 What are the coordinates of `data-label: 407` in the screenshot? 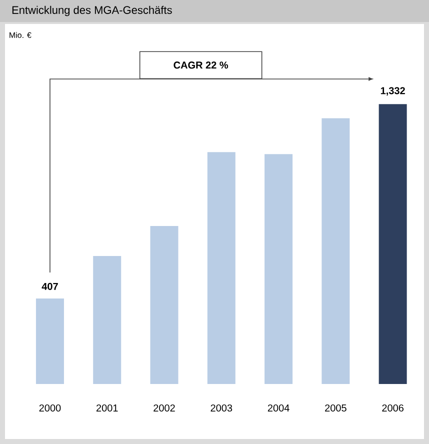 It's located at (50, 286).